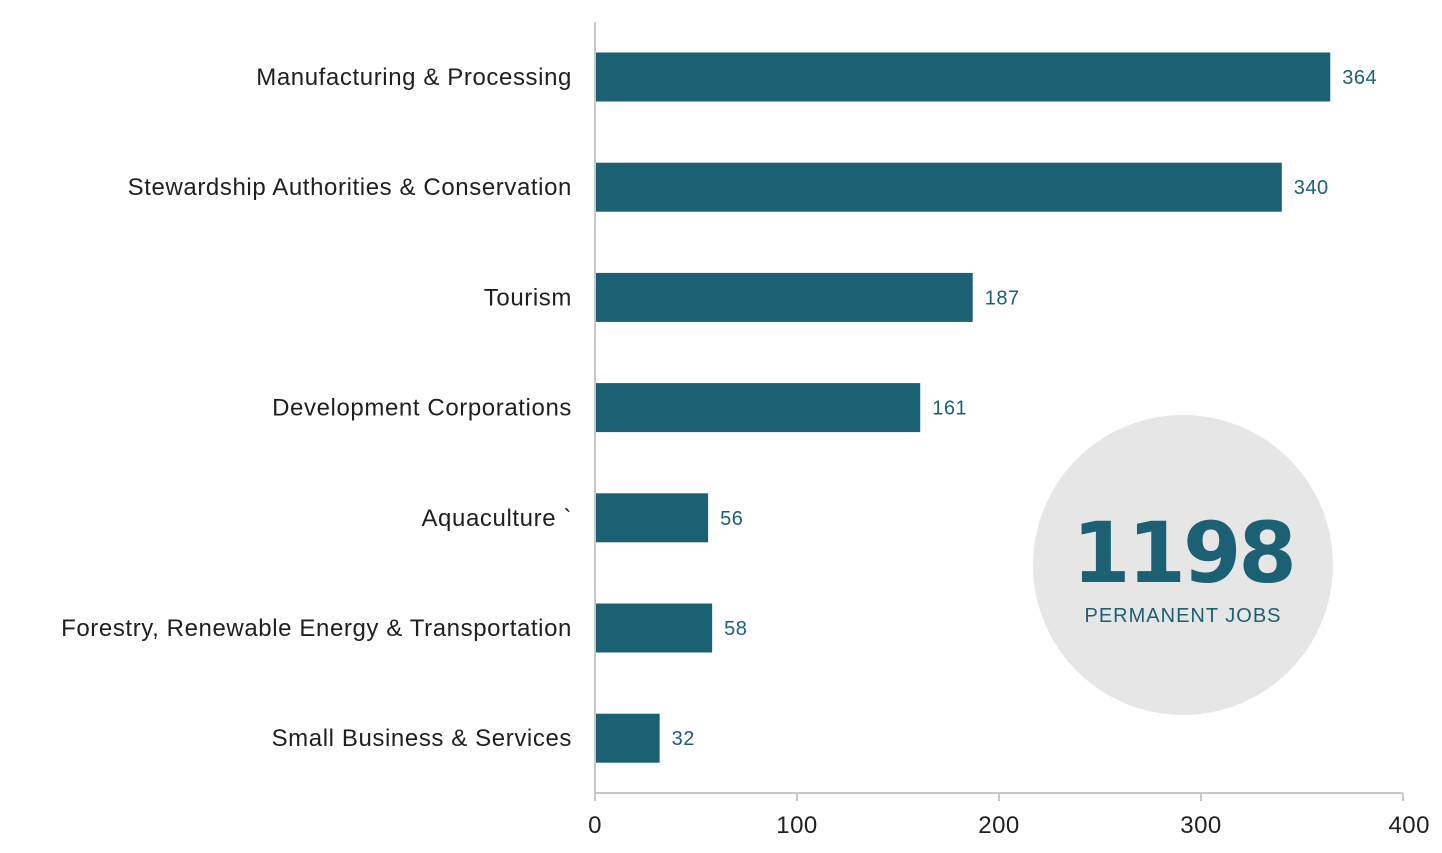  What do you see at coordinates (999, 825) in the screenshot?
I see `x-tick-label: 200` at bounding box center [999, 825].